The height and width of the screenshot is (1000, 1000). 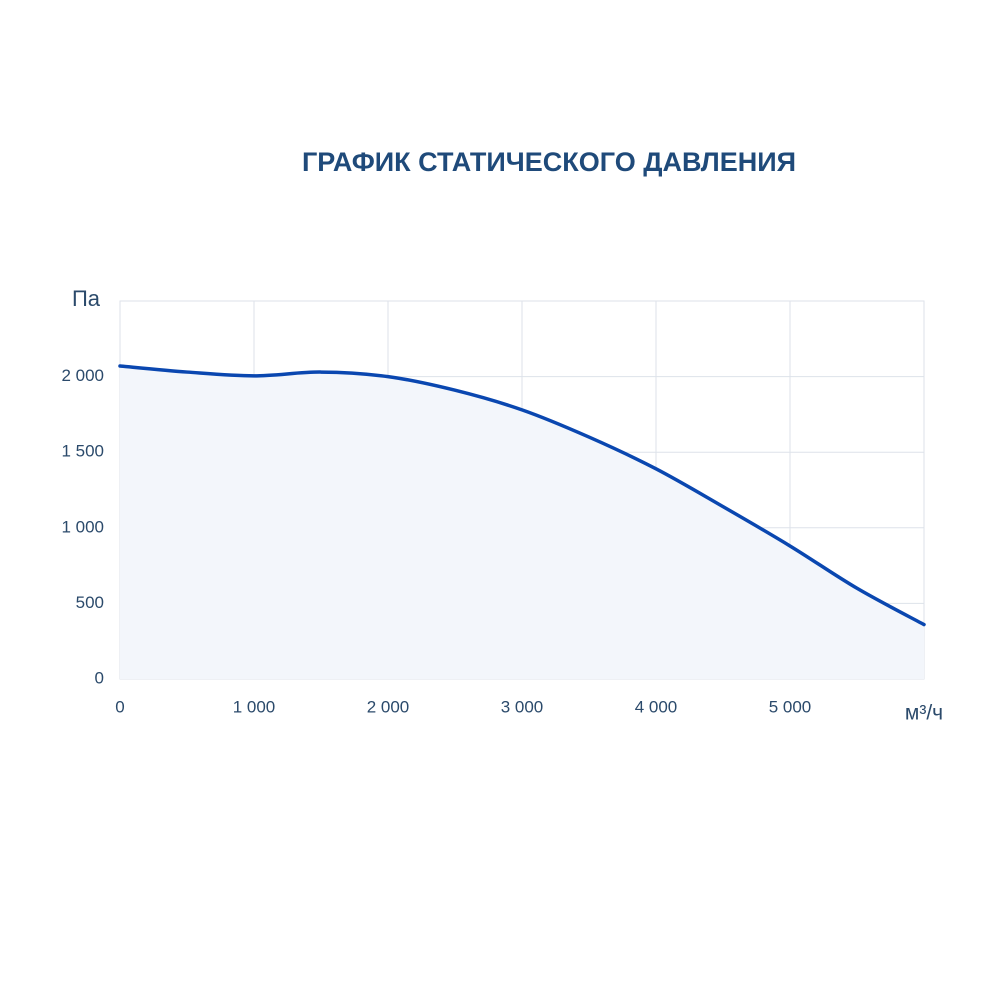 What do you see at coordinates (522, 706) in the screenshot?
I see `x-tick-label: 3 000` at bounding box center [522, 706].